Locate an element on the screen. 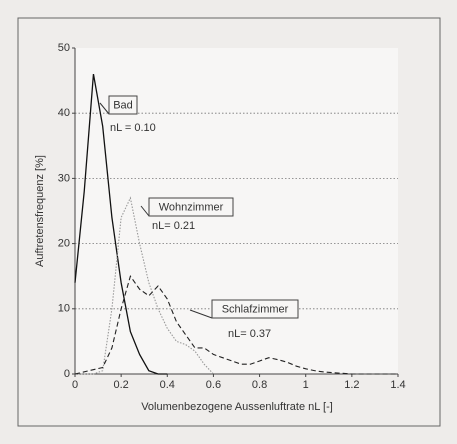 Image resolution: width=457 pixels, height=444 pixels. x-tick-label: 0.2 is located at coordinates (120, 385).